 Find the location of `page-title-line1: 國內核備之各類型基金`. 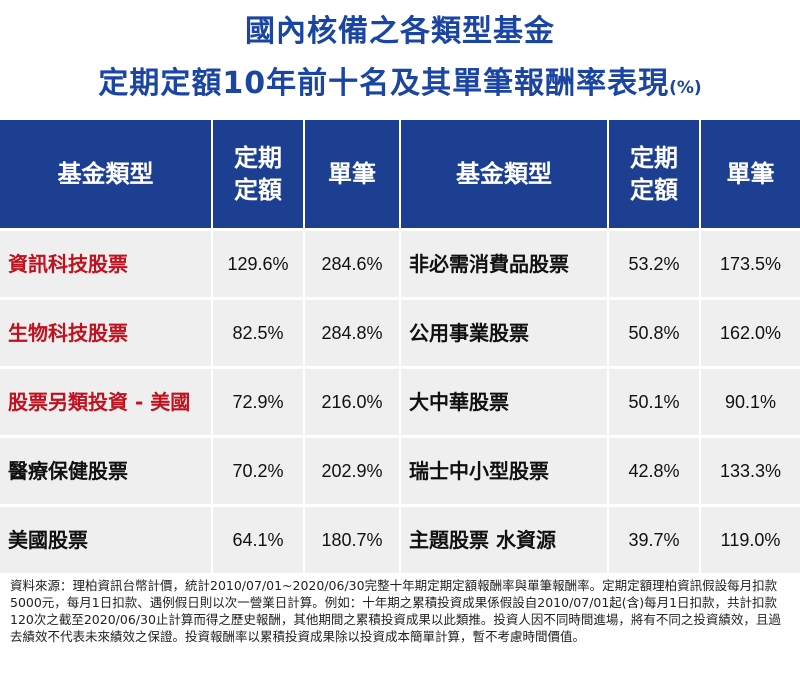

page-title-line1: 國內核備之各類型基金 is located at coordinates (400, 31).